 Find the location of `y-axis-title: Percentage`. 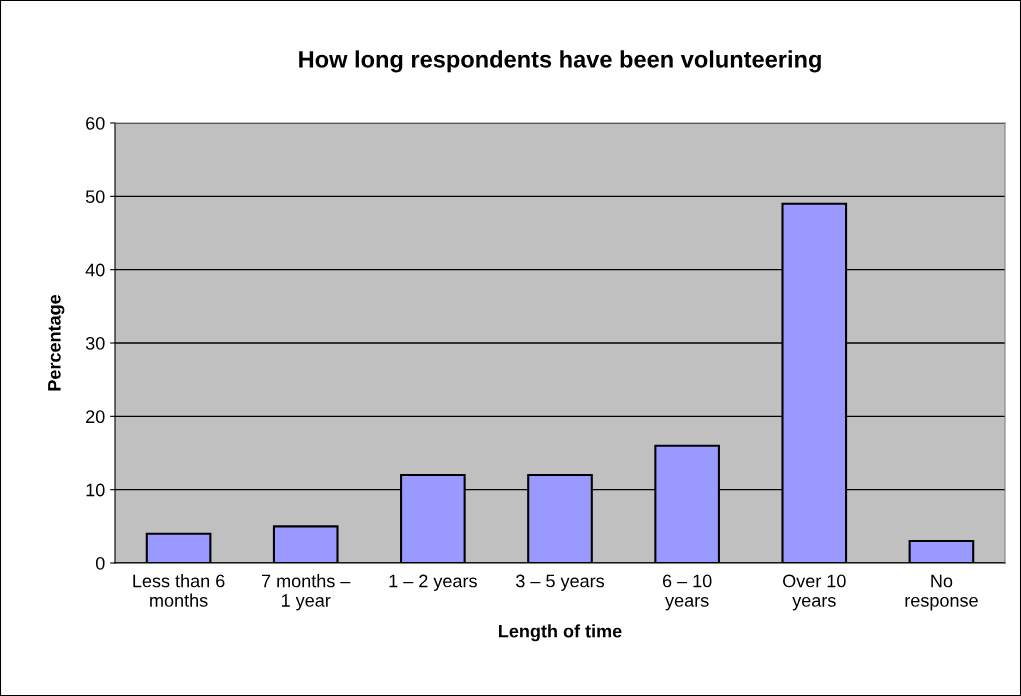

y-axis-title: Percentage is located at coordinates (56, 342).